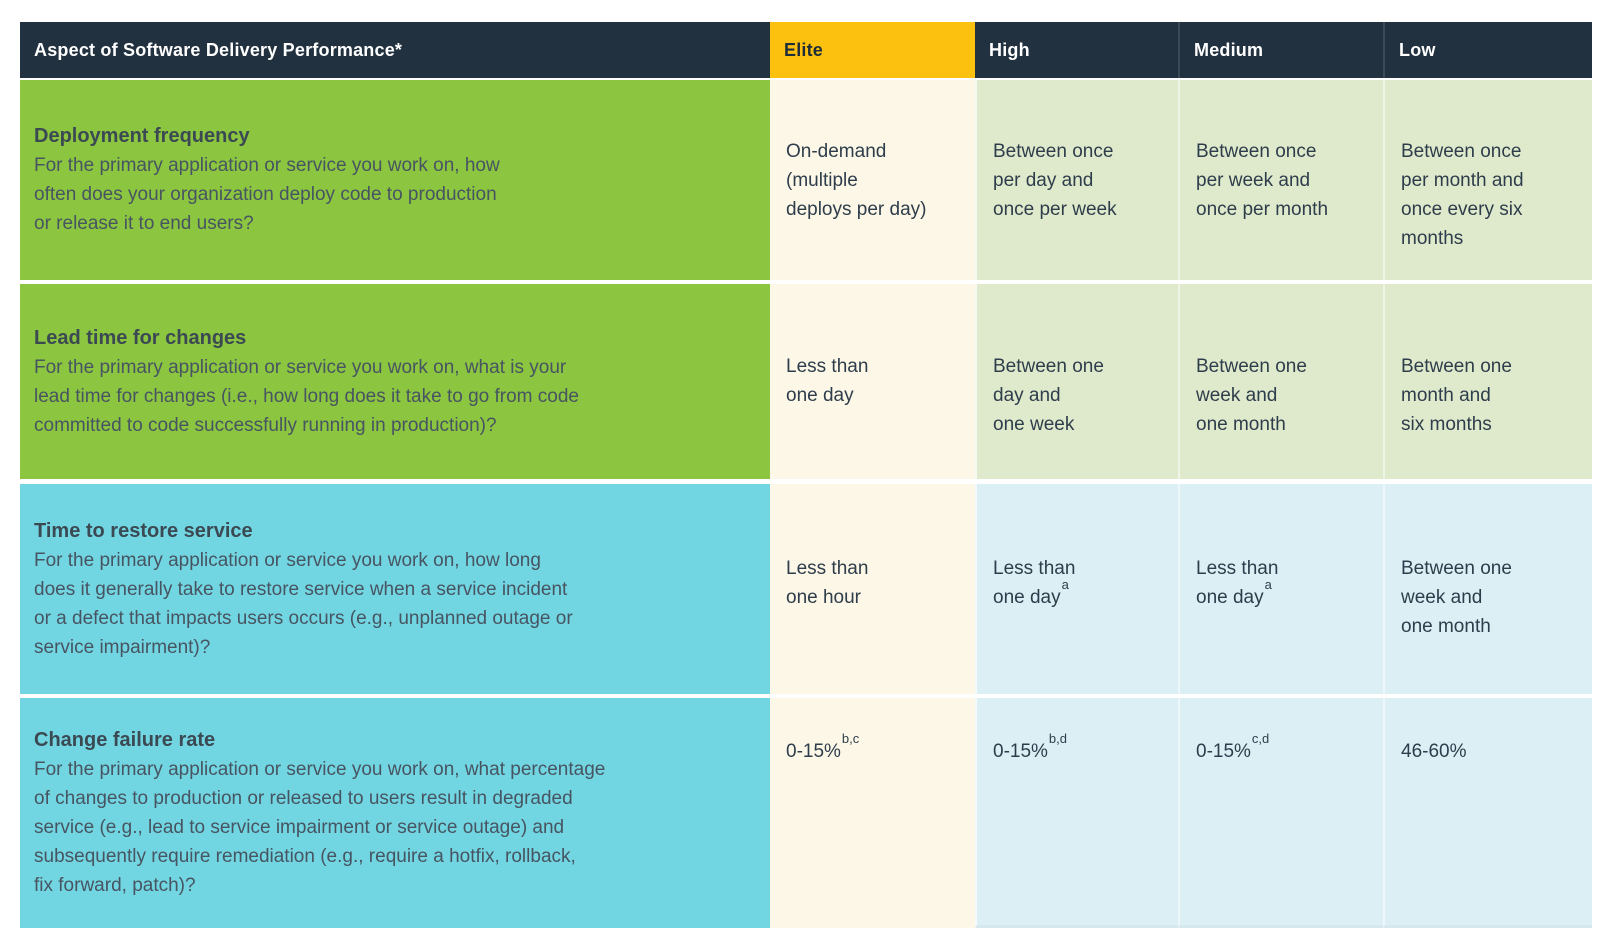 This screenshot has width=1600, height=943. What do you see at coordinates (872, 381) in the screenshot?
I see `value-cell-leadtime-elite: Less than one day` at bounding box center [872, 381].